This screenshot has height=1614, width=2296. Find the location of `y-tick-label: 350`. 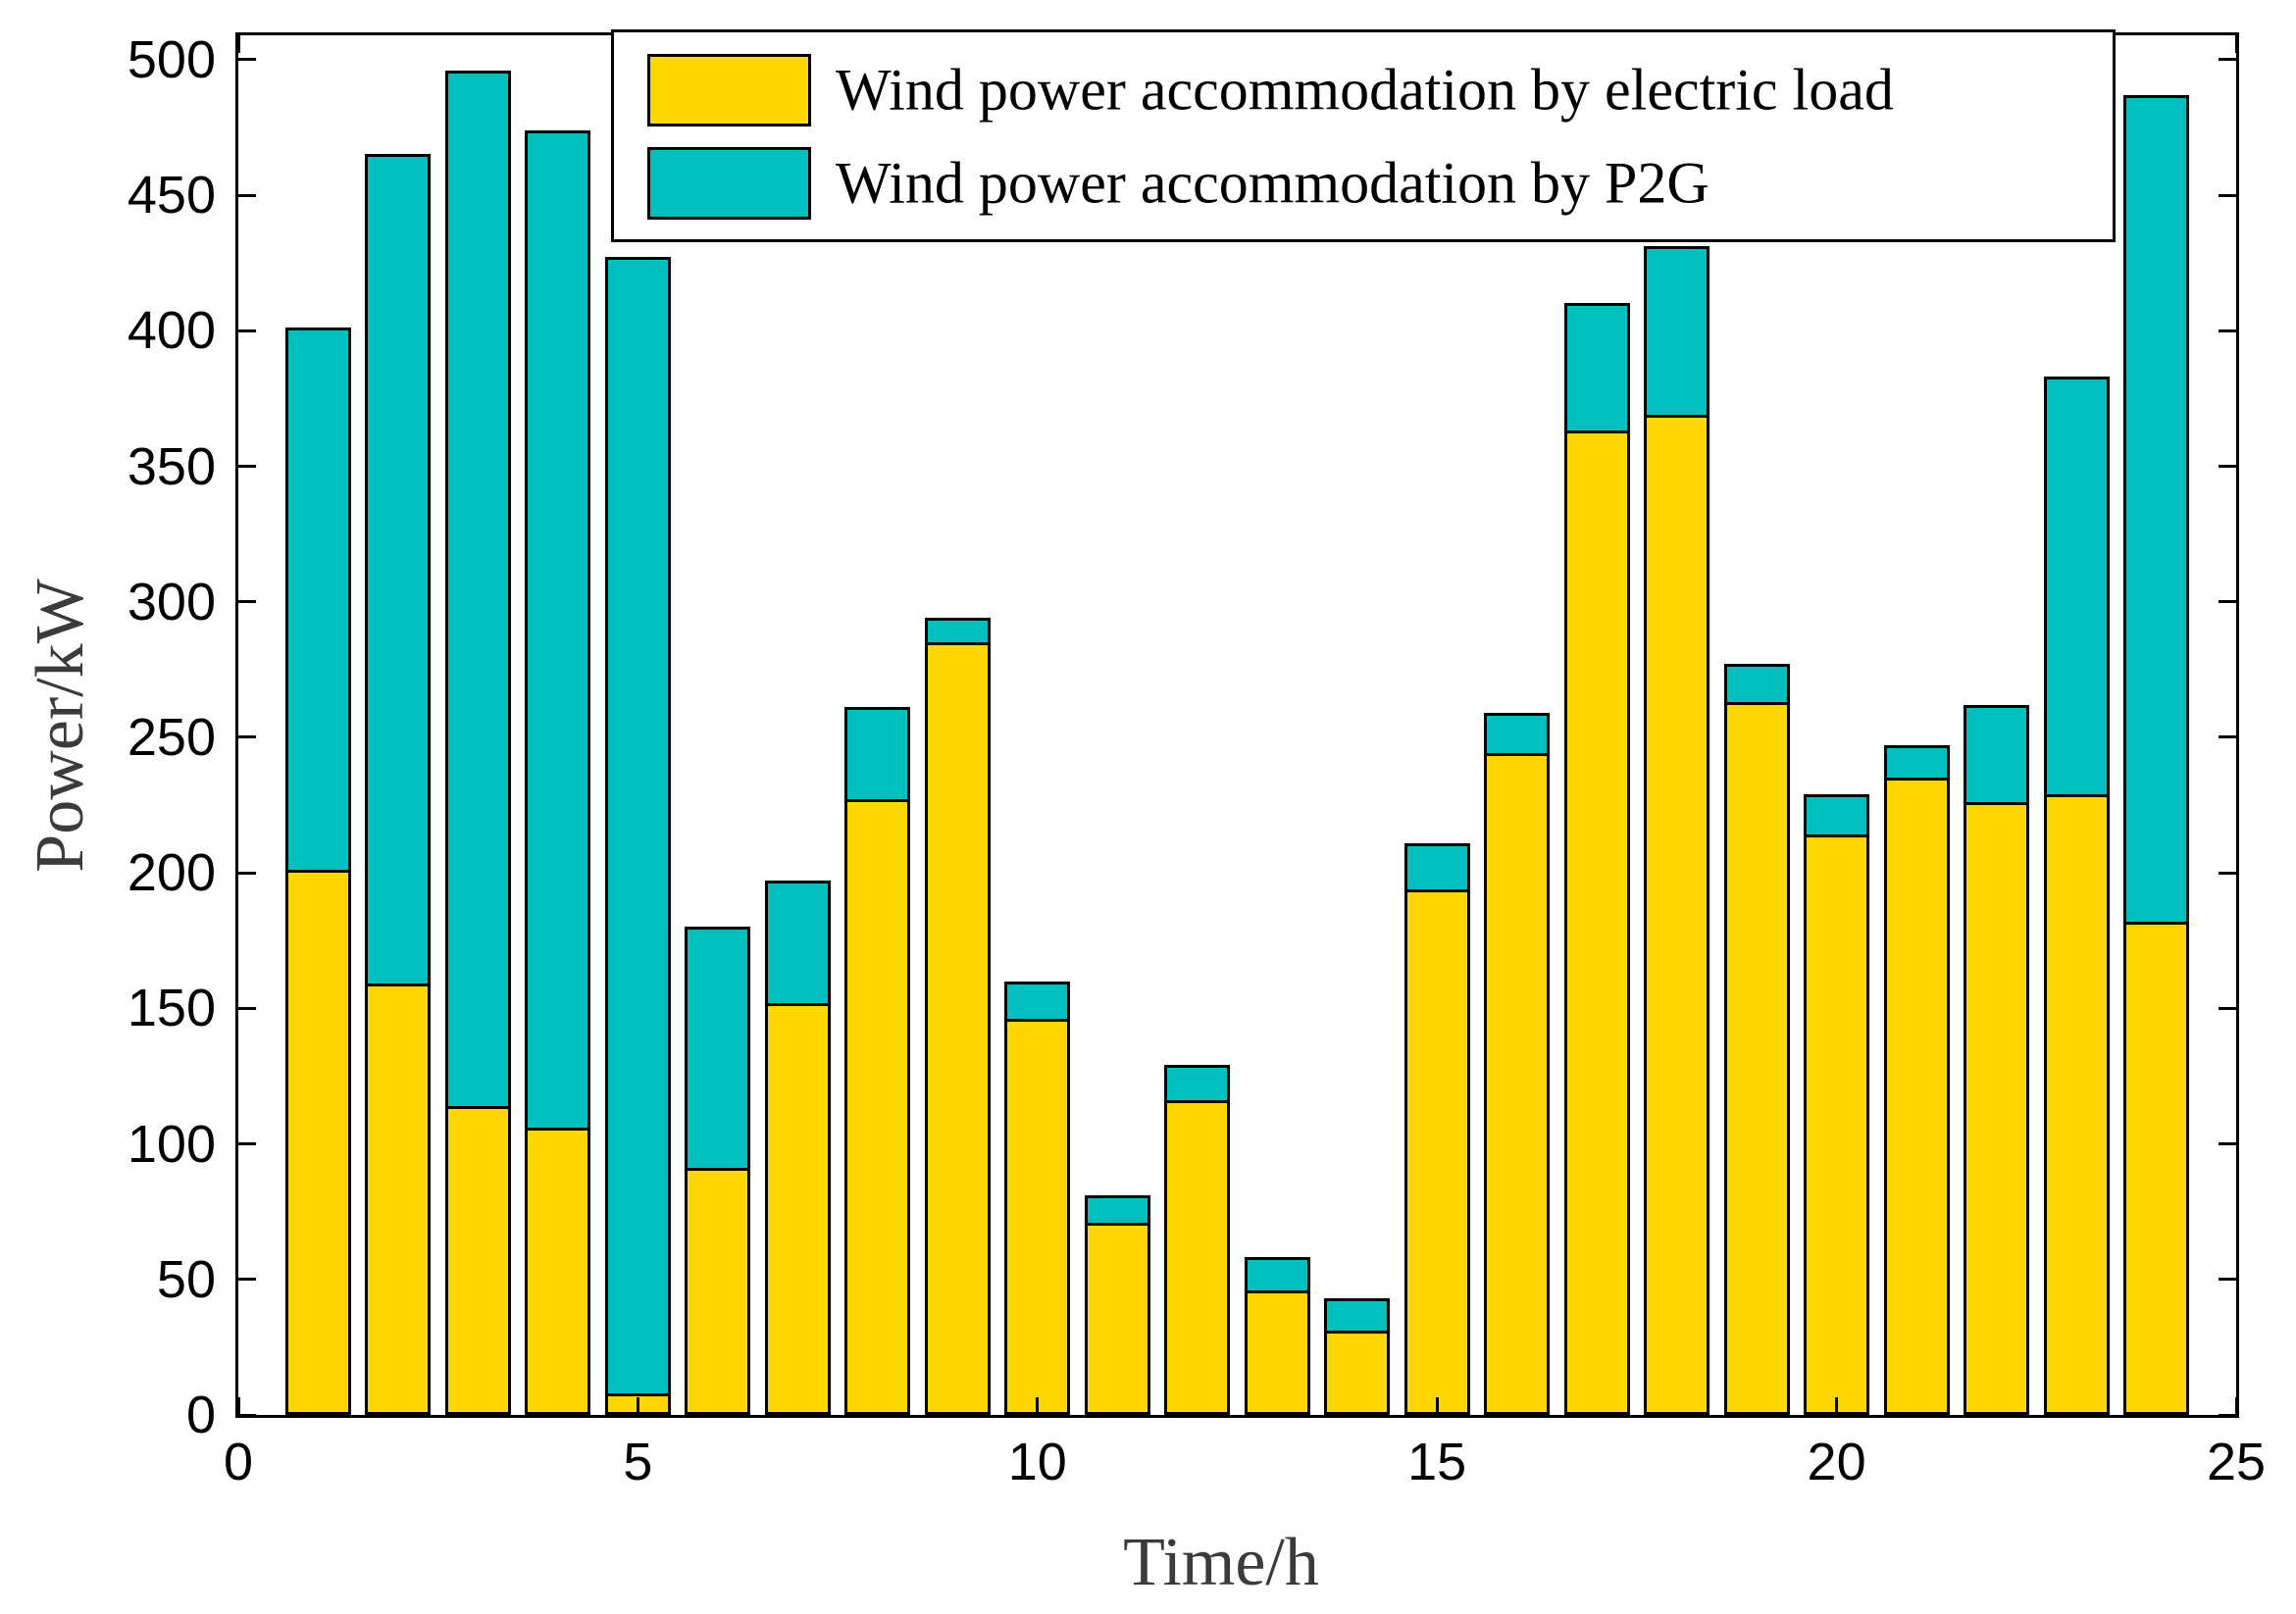

y-tick-label: 350 is located at coordinates (171, 466).